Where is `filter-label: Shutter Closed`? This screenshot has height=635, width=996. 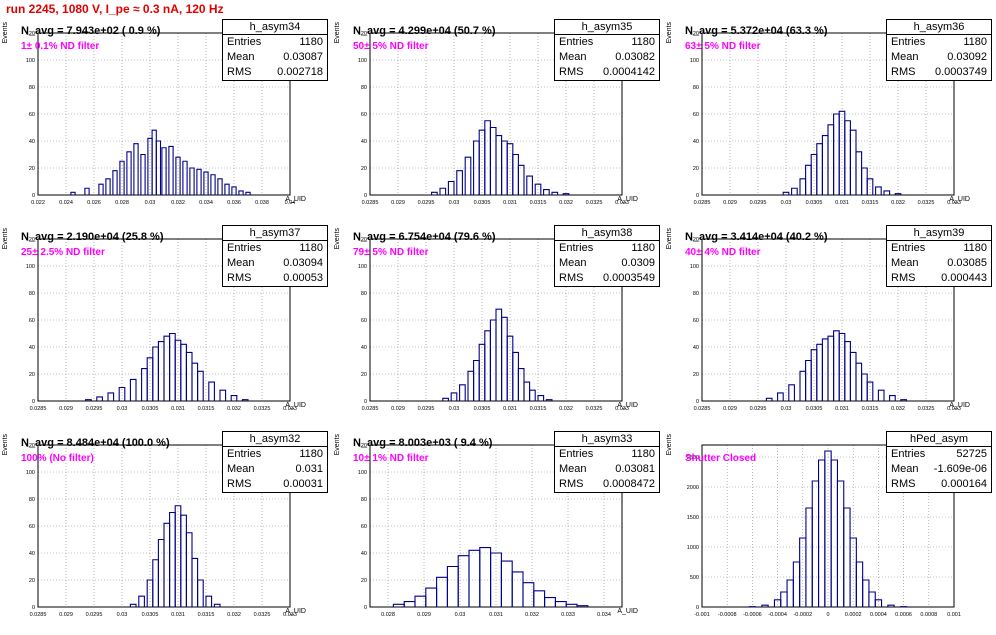
filter-label: Shutter Closed is located at coordinates (720, 458).